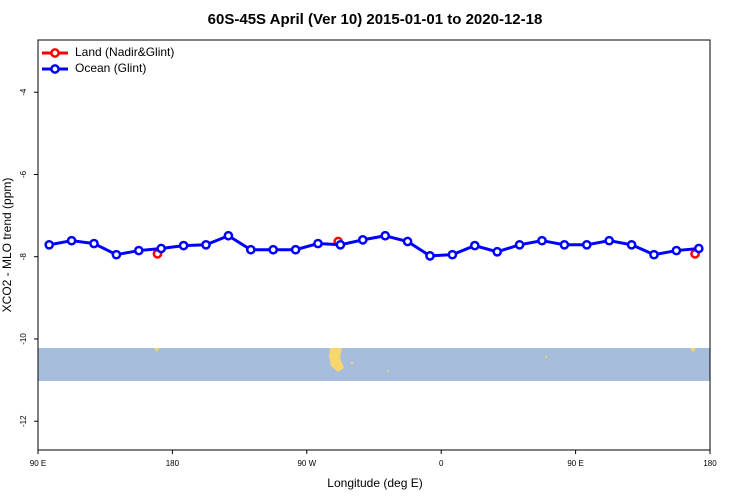 This screenshot has height=500, width=750. Describe the element at coordinates (23, 421) in the screenshot. I see `y-tick-label: -12` at that location.